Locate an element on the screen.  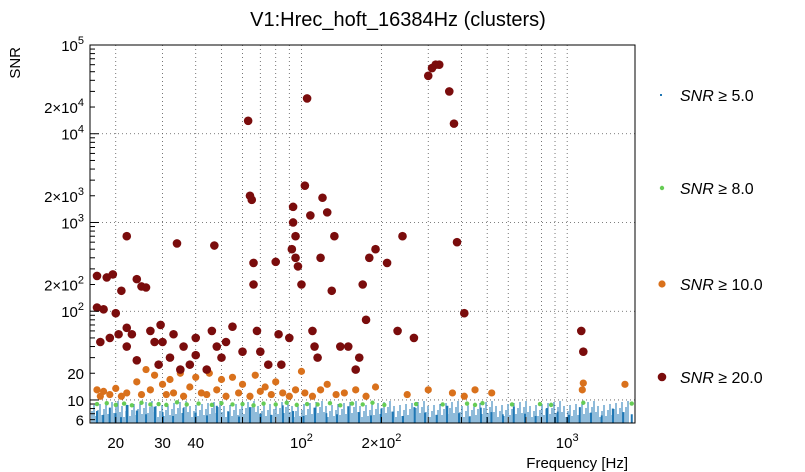
y-tick-label: 10³ is located at coordinates (72, 222).